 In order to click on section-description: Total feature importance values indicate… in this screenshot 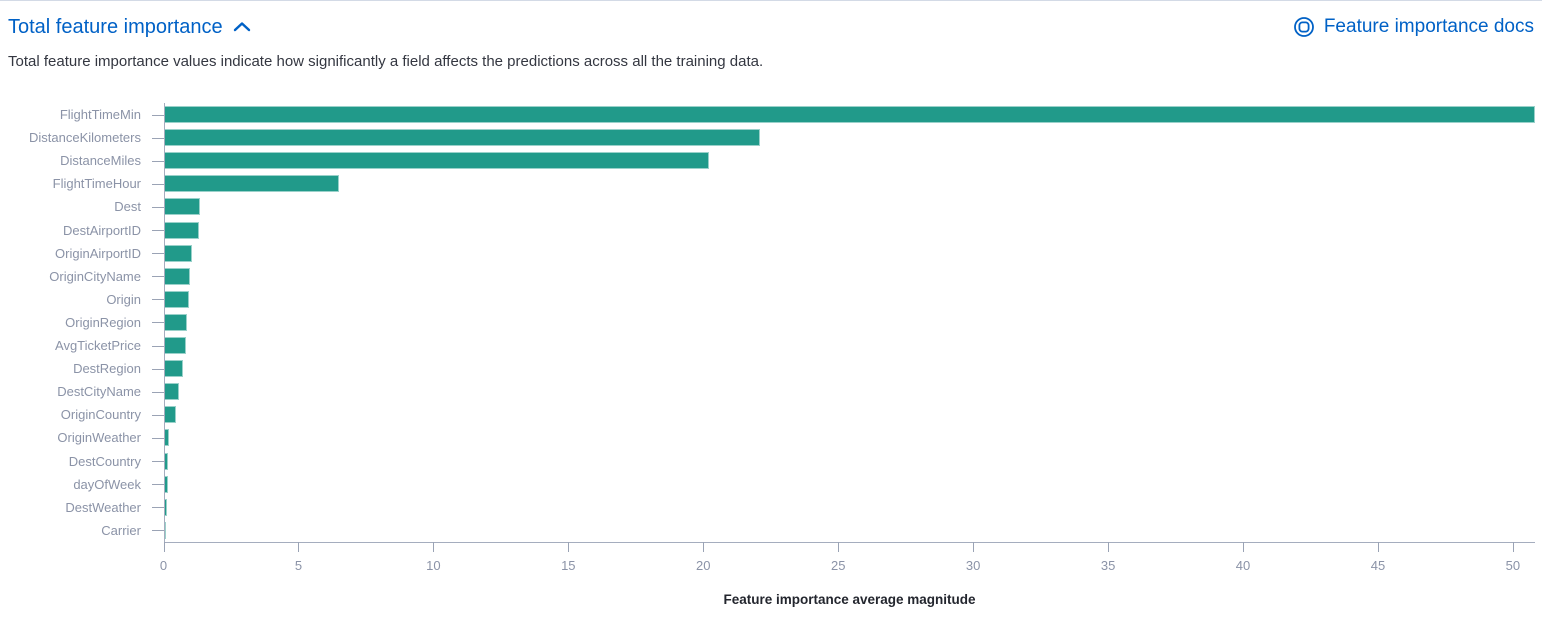, I will do `click(386, 61)`.